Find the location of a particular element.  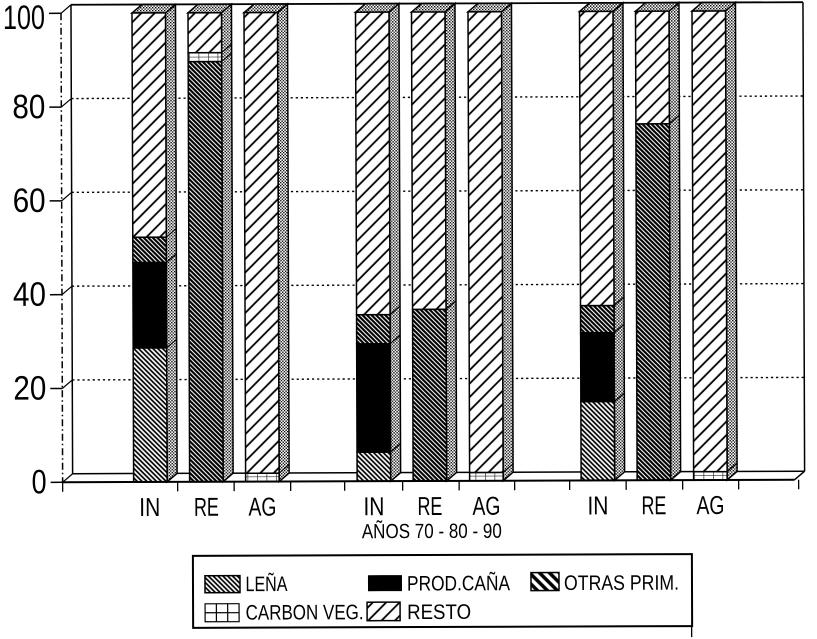

svg-text: LEÑA is located at coordinates (266, 584).